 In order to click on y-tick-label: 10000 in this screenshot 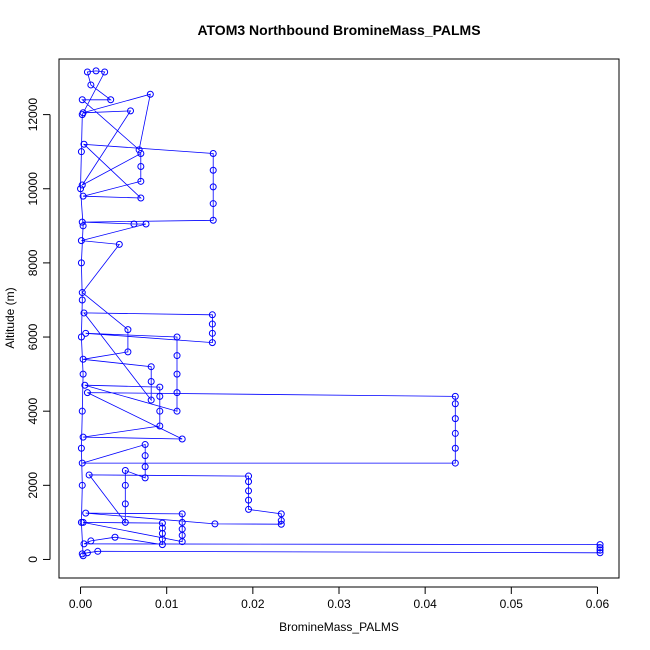, I will do `click(33, 189)`.